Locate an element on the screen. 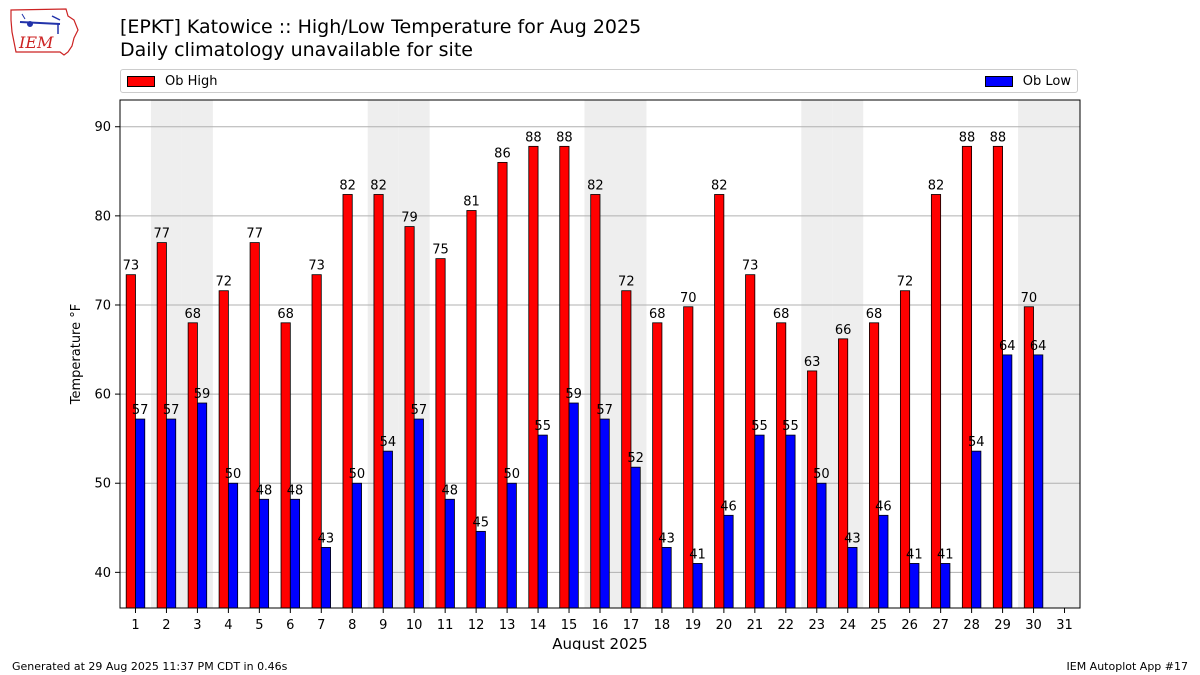 This screenshot has width=1200, height=675. value-label-high-day-6: 68 is located at coordinates (285, 314).